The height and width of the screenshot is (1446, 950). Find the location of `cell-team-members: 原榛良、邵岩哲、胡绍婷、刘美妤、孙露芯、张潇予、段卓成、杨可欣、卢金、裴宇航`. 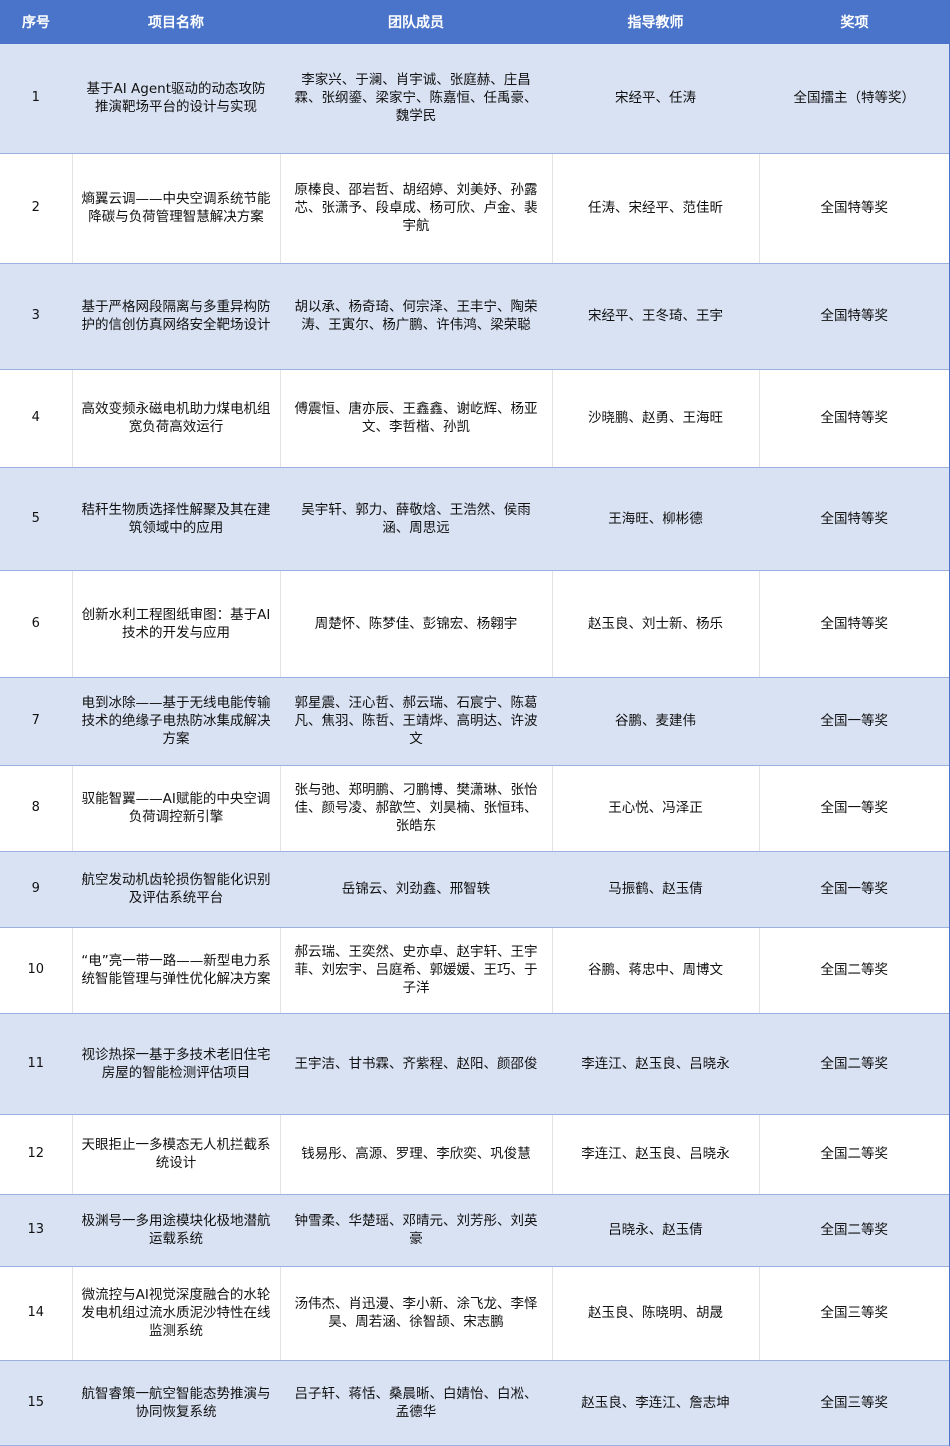

cell-team-members: 原榛良、邵岩哲、胡绍婷、刘美妤、孙露芯、张潇予、段卓成、杨可欣、卢金、裴宇航 is located at coordinates (416, 208).